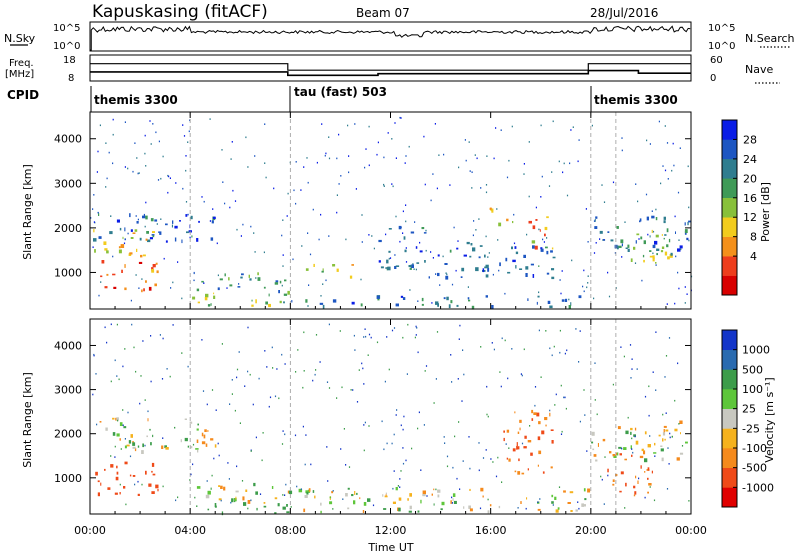 The height and width of the screenshot is (554, 800). Describe the element at coordinates (729, 497) in the screenshot. I see `colorbar-segment` at that location.